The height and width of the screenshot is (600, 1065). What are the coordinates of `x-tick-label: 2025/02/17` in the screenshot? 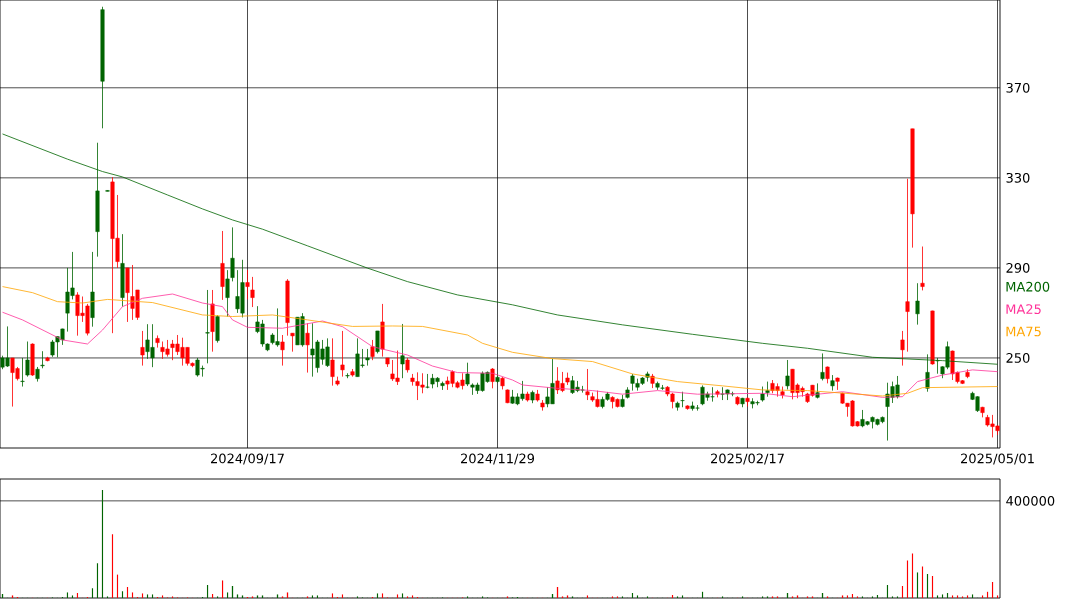 It's located at (747, 459).